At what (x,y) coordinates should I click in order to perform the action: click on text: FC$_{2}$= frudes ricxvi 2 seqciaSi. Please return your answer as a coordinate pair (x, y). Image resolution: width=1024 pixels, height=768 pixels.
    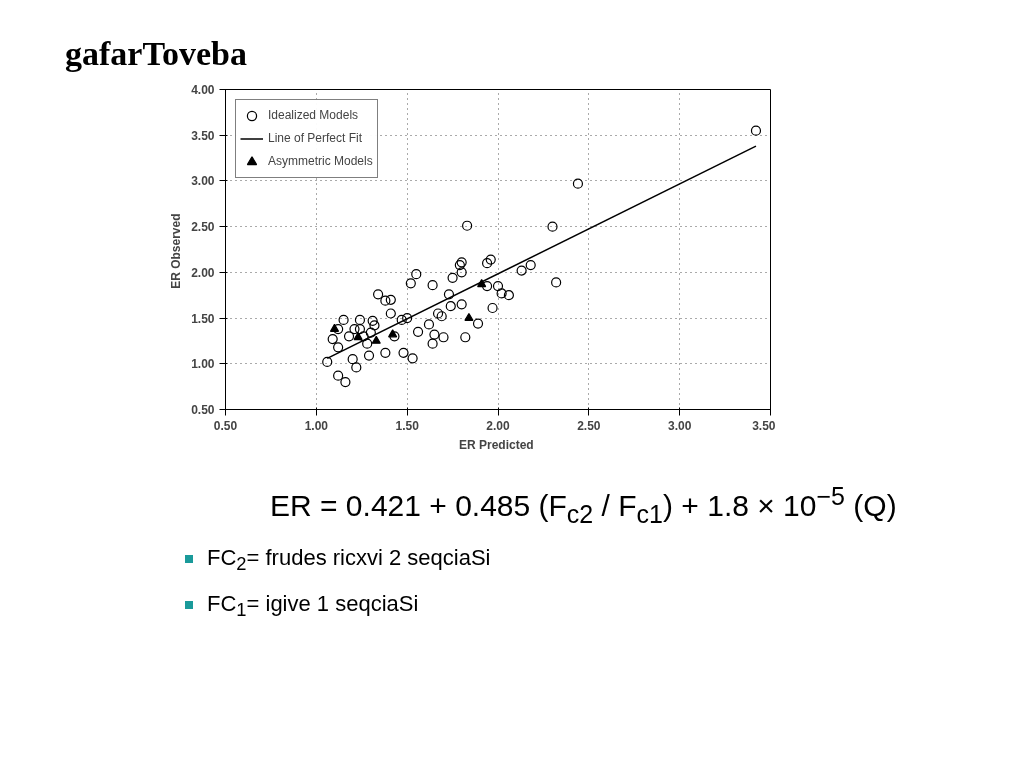
    Looking at the image, I should click on (348, 560).